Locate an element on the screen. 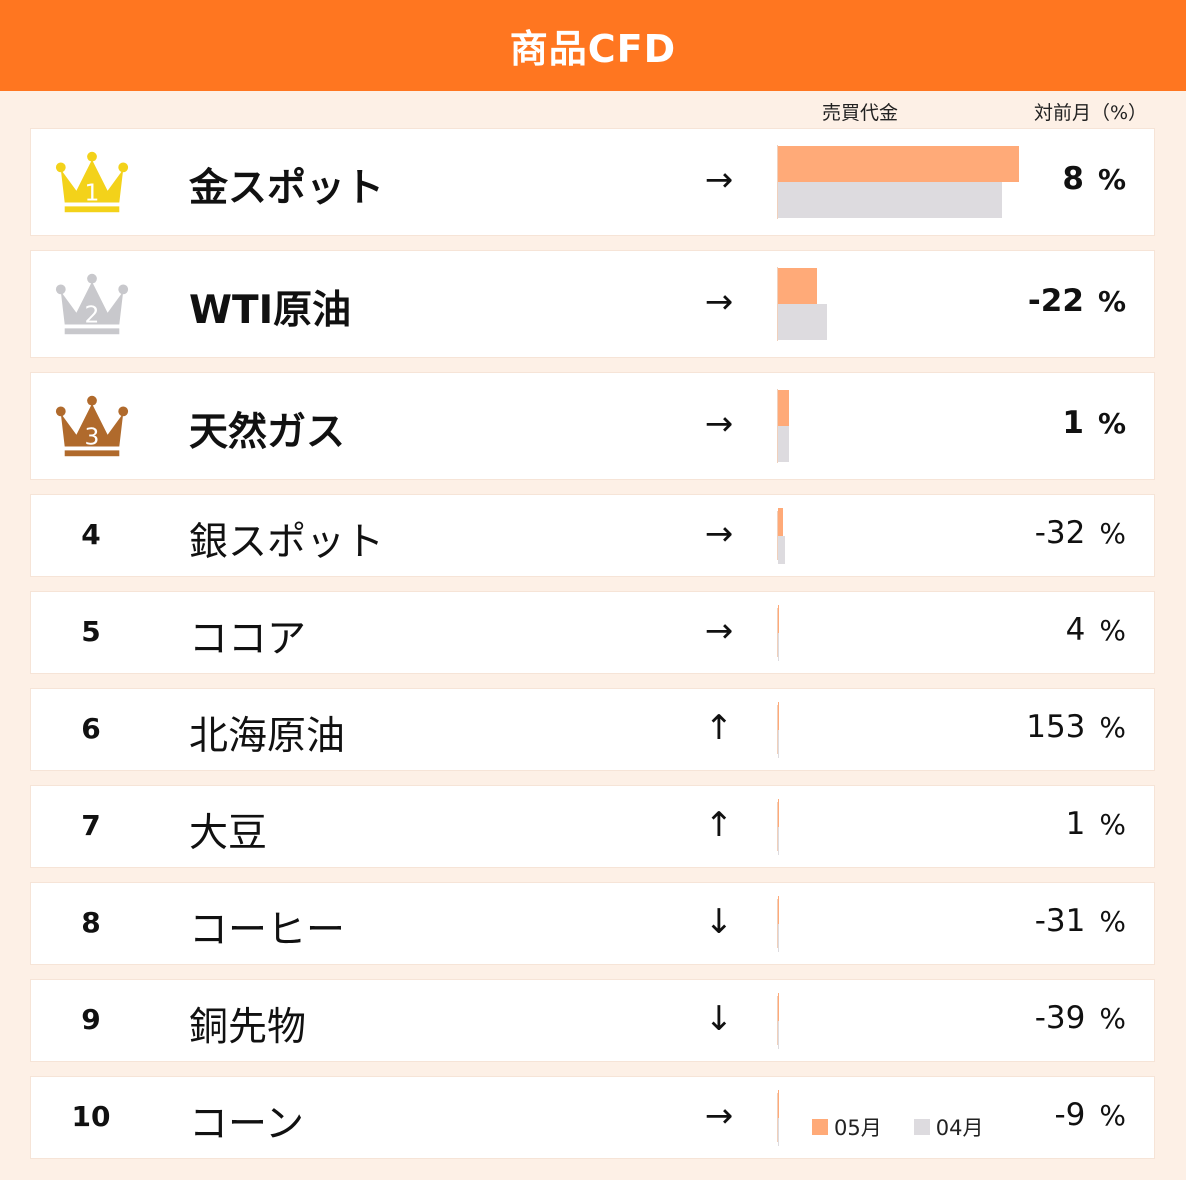  legend-swatch-current is located at coordinates (820, 1127).